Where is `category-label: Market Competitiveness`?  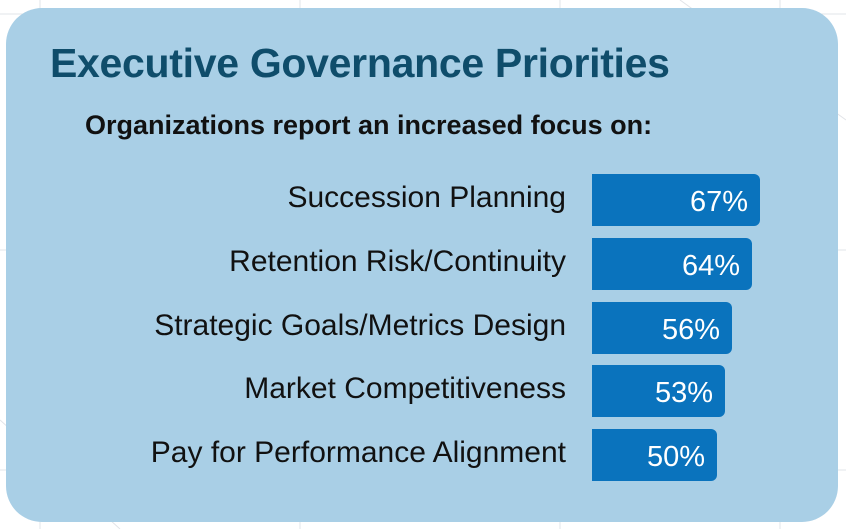
category-label: Market Competitiveness is located at coordinates (405, 388).